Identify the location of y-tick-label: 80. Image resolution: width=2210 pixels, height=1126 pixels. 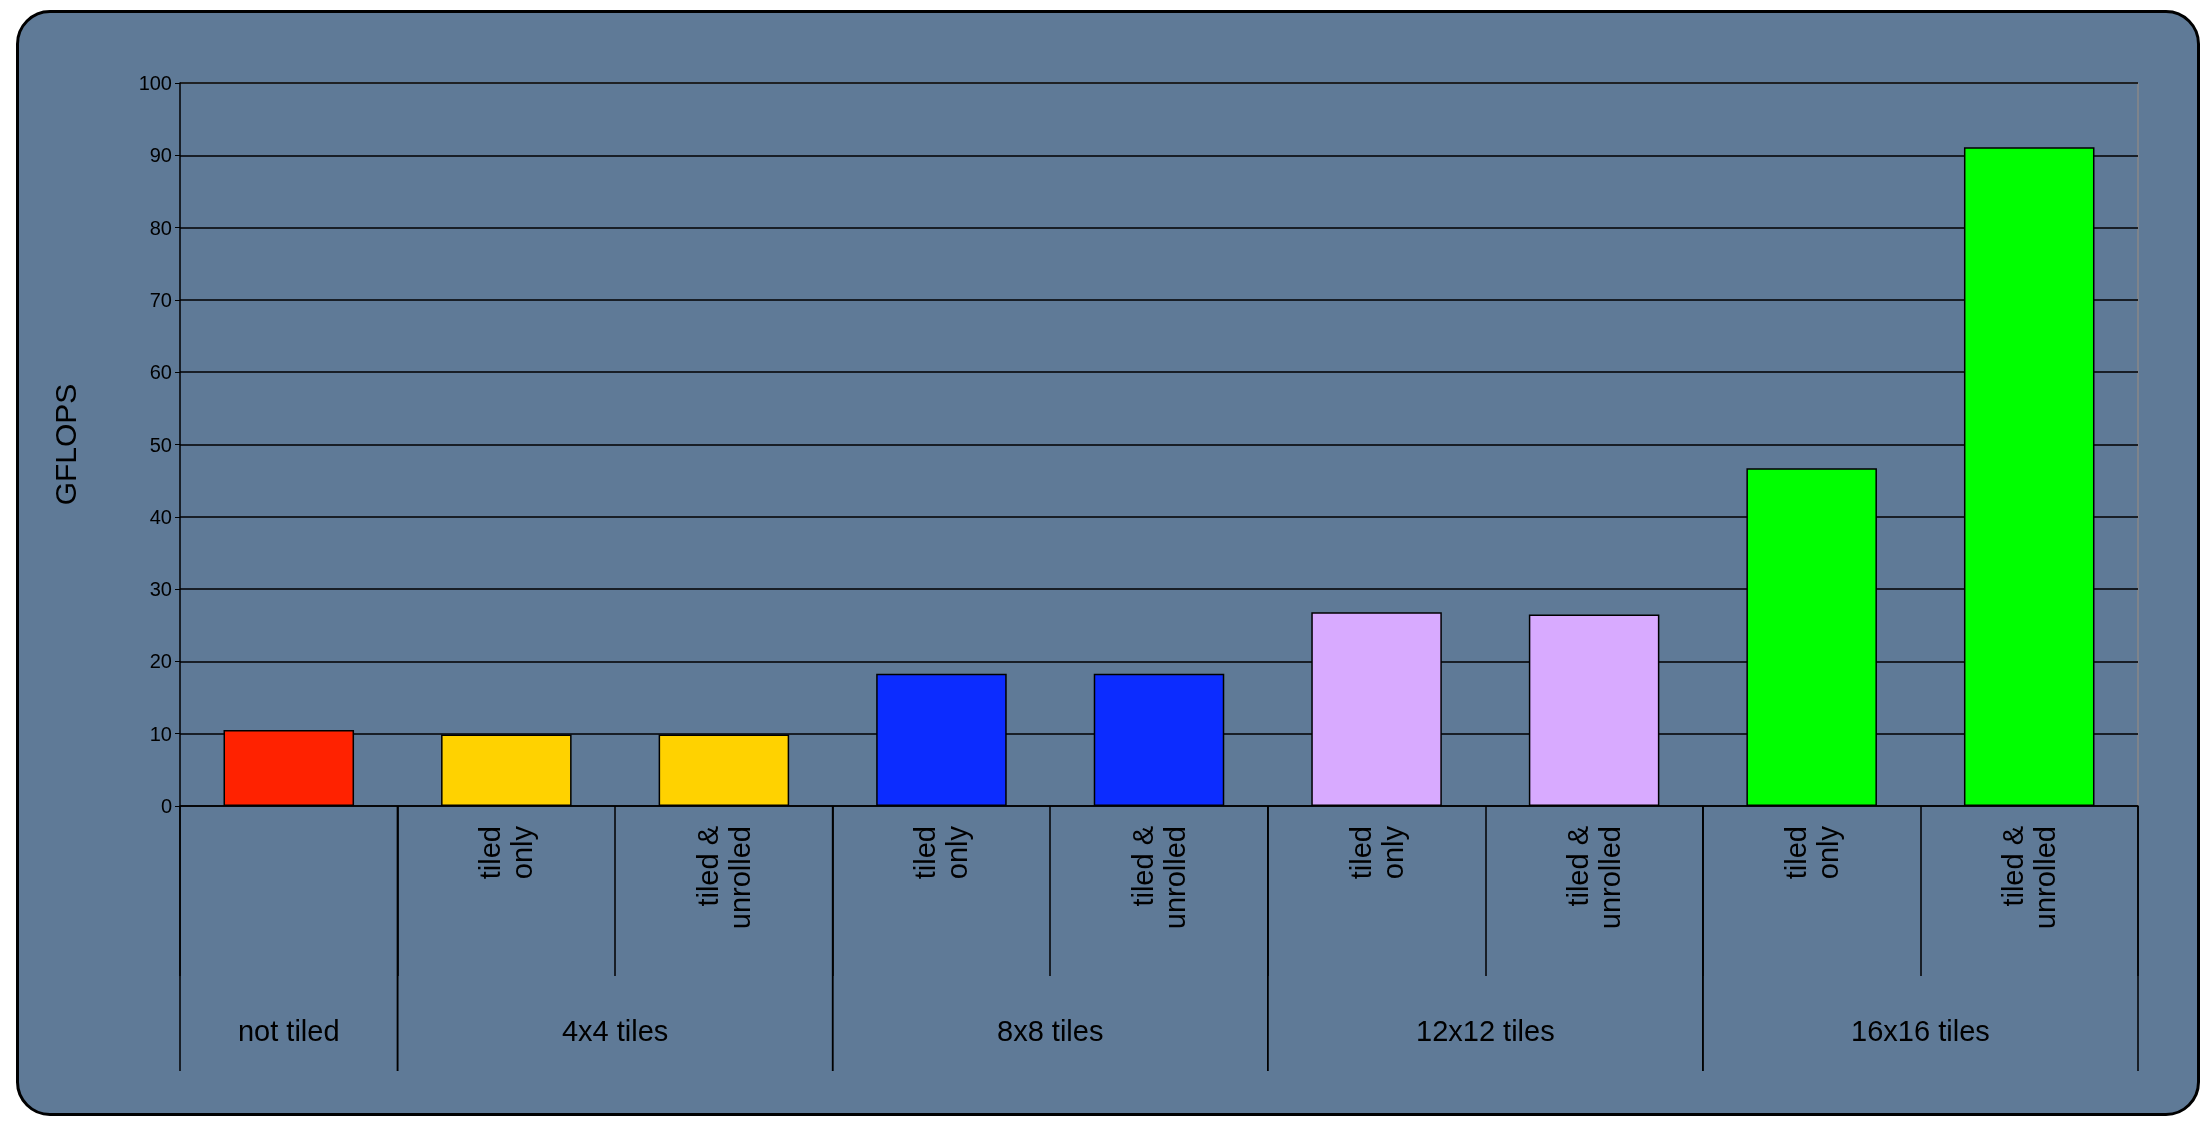
(160, 227).